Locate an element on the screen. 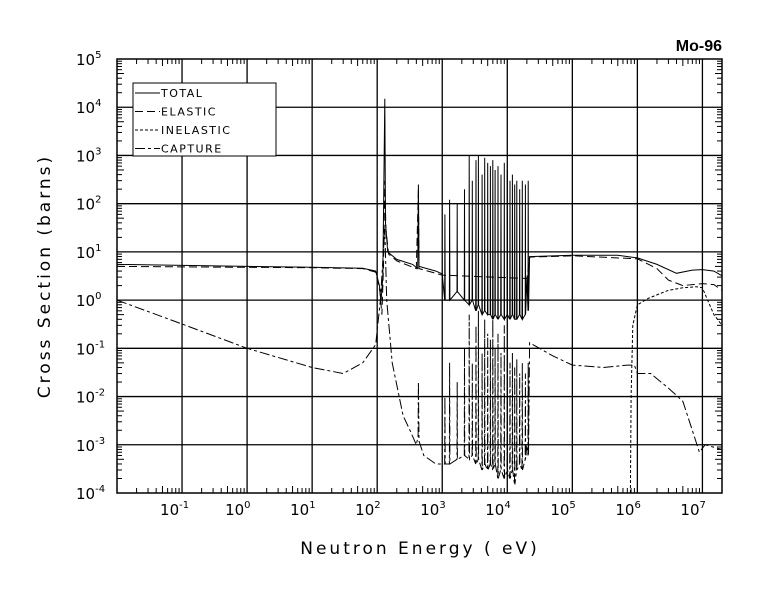 The image size is (780, 590). x-tick-label: 10³ is located at coordinates (432, 509).